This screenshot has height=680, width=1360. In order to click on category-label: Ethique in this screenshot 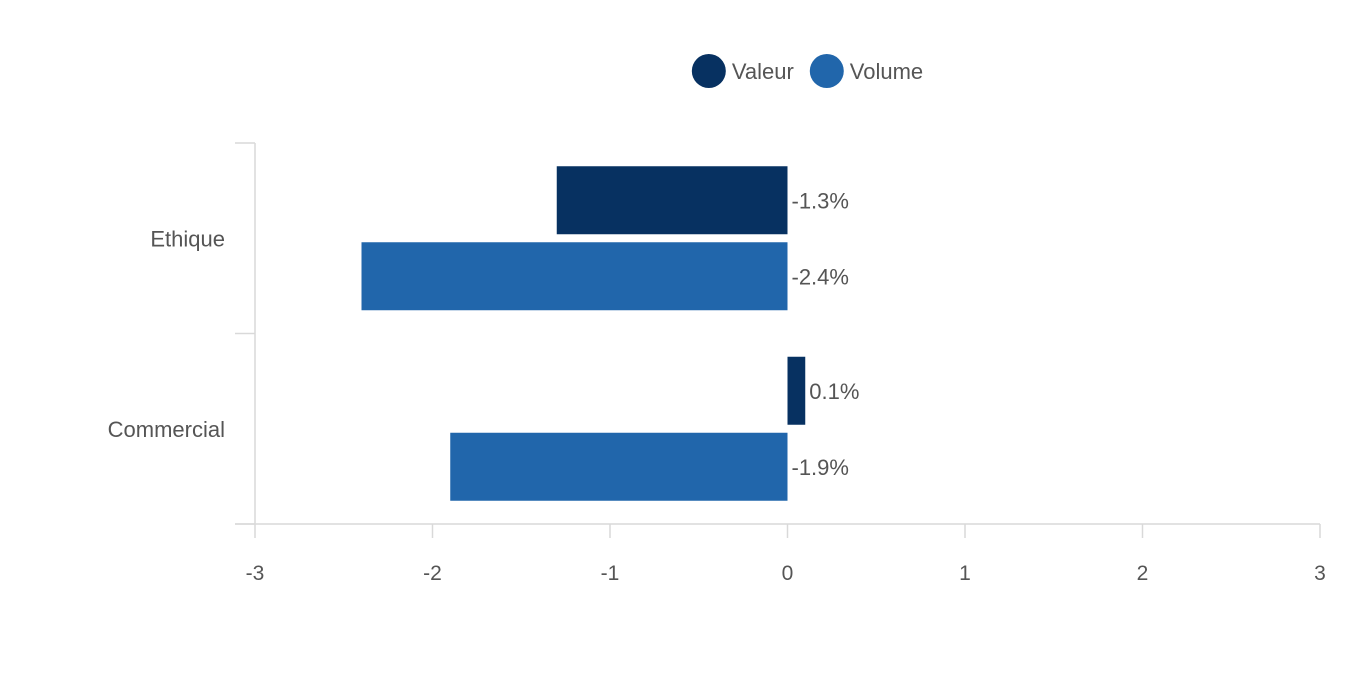, I will do `click(187, 238)`.